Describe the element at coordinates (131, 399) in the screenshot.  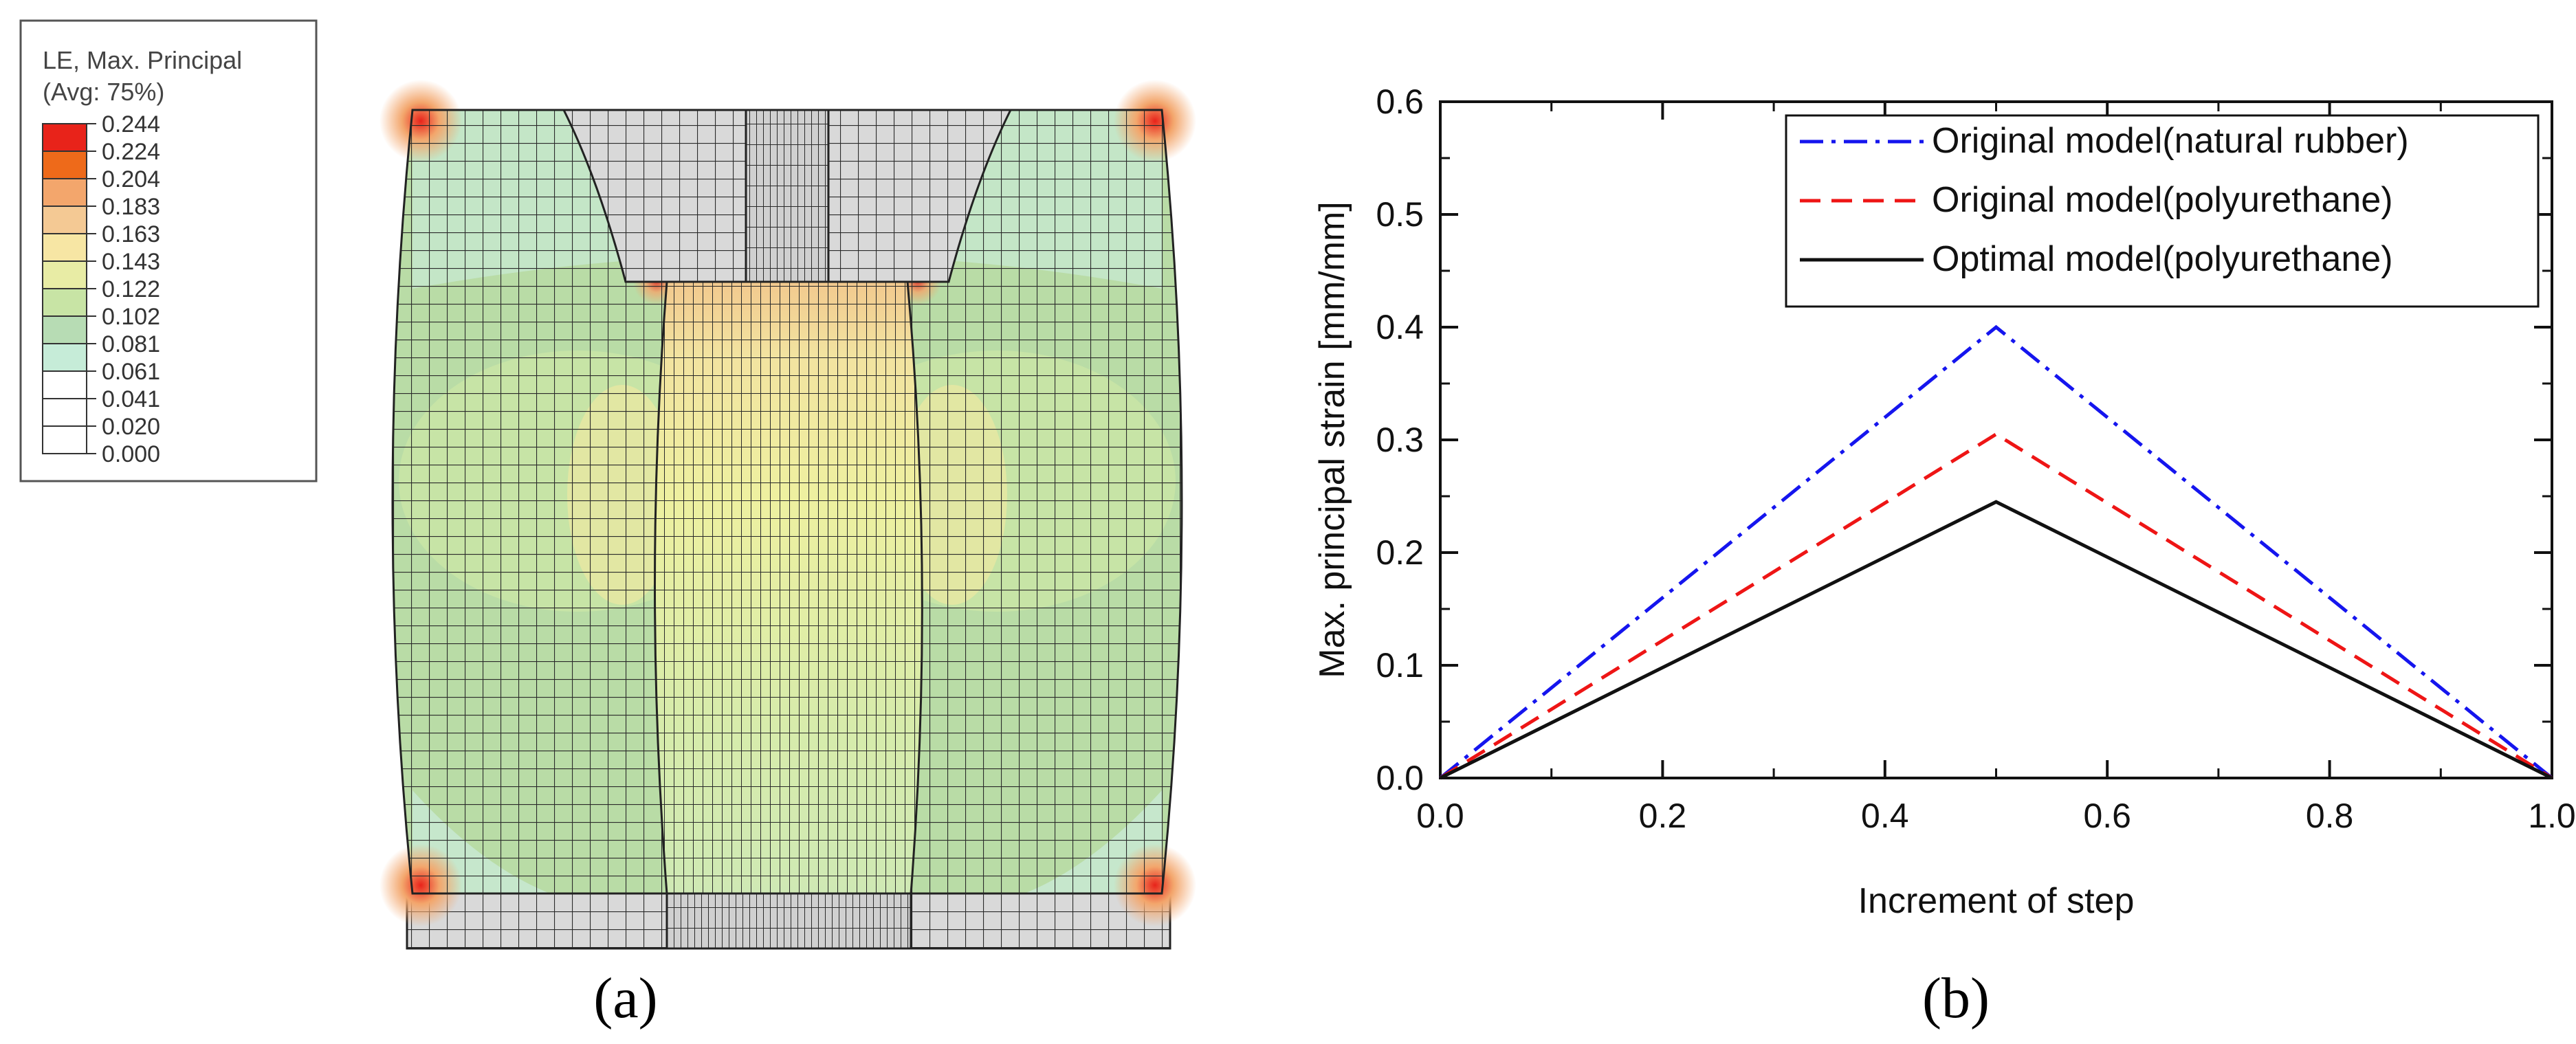
I see `legend-level-label: 0.041` at that location.